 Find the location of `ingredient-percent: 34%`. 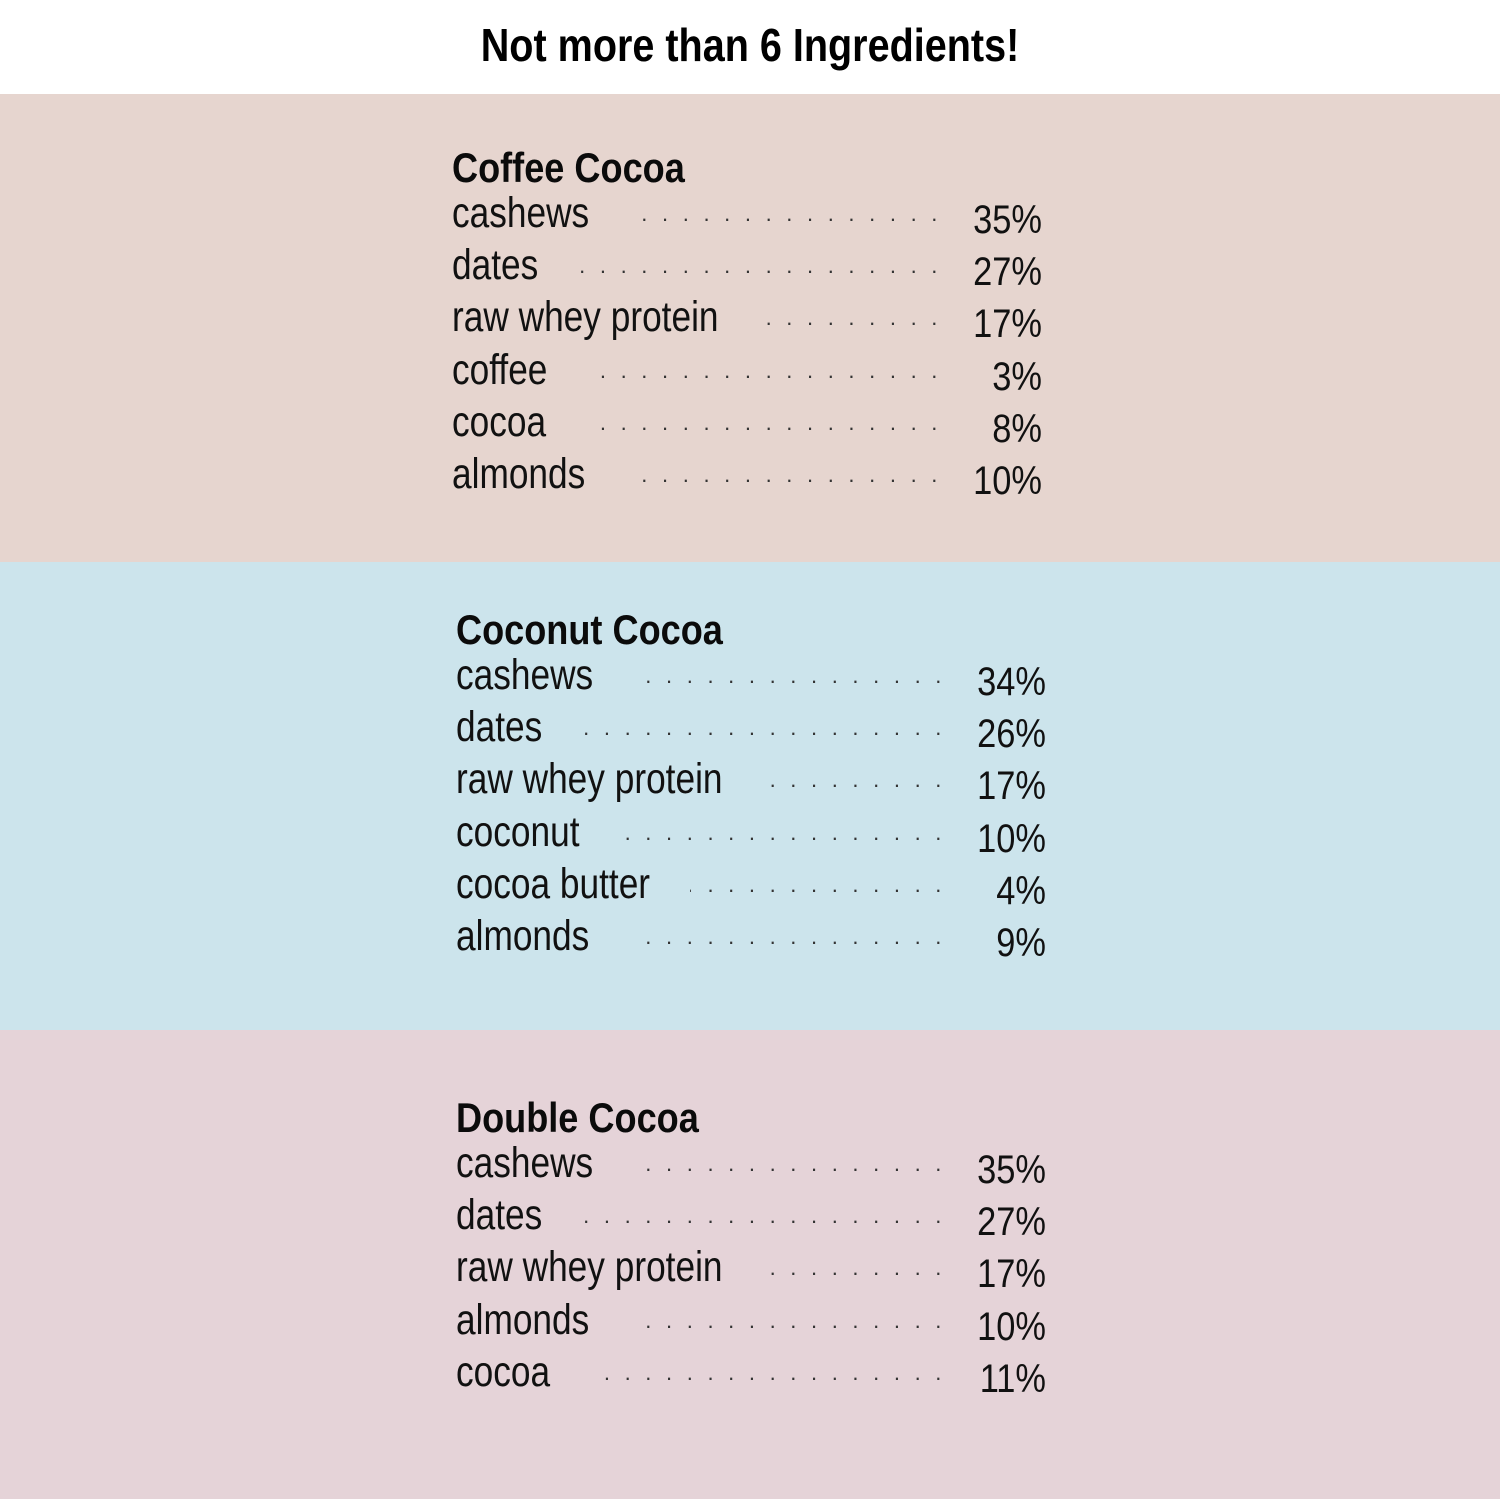

ingredient-percent: 34% is located at coordinates (1011, 682).